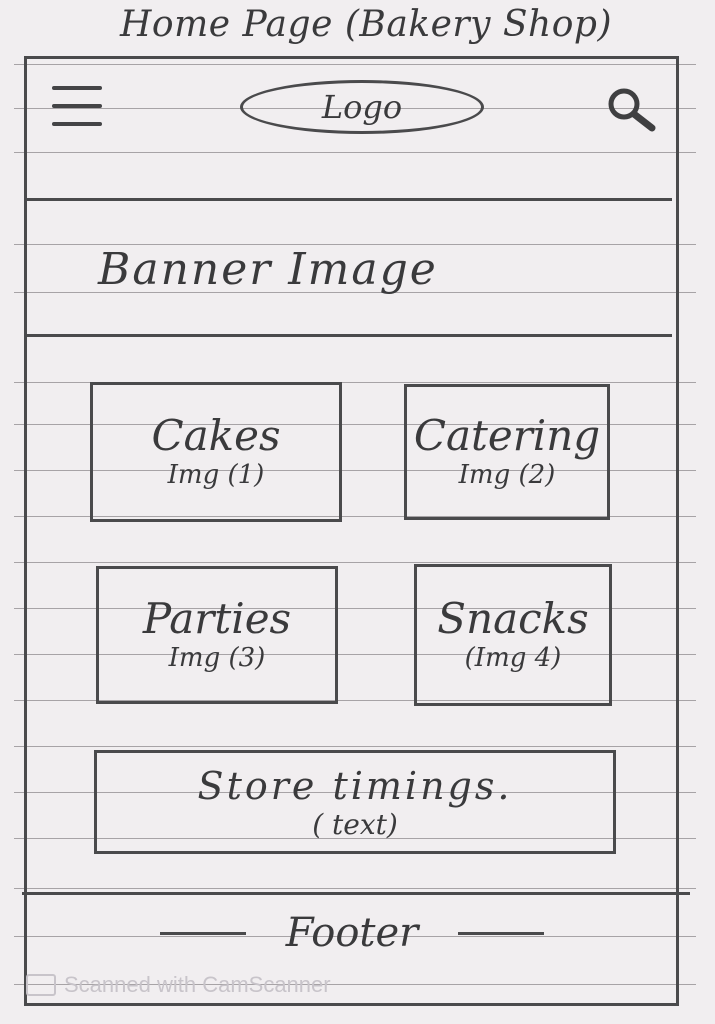 The image size is (715, 1024). I want to click on footer-divider, so click(356, 893).